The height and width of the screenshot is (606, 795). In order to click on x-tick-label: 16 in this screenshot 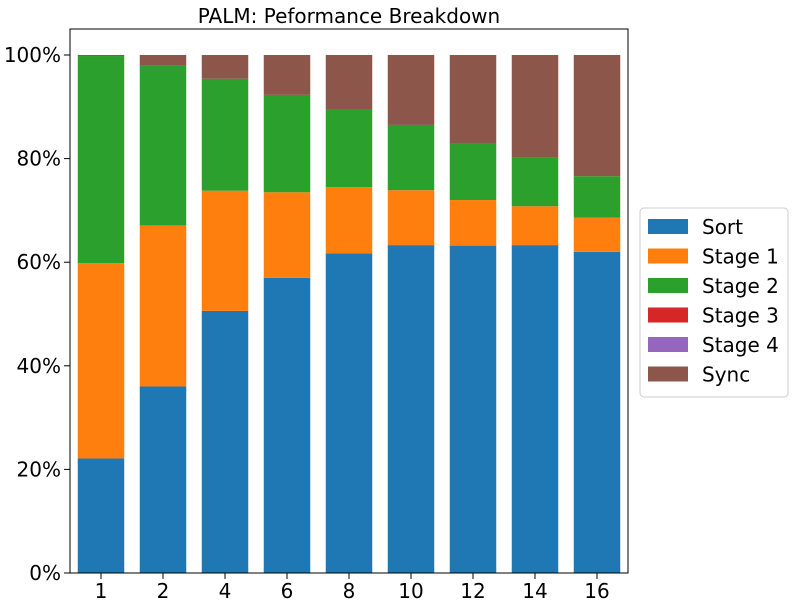, I will do `click(596, 591)`.